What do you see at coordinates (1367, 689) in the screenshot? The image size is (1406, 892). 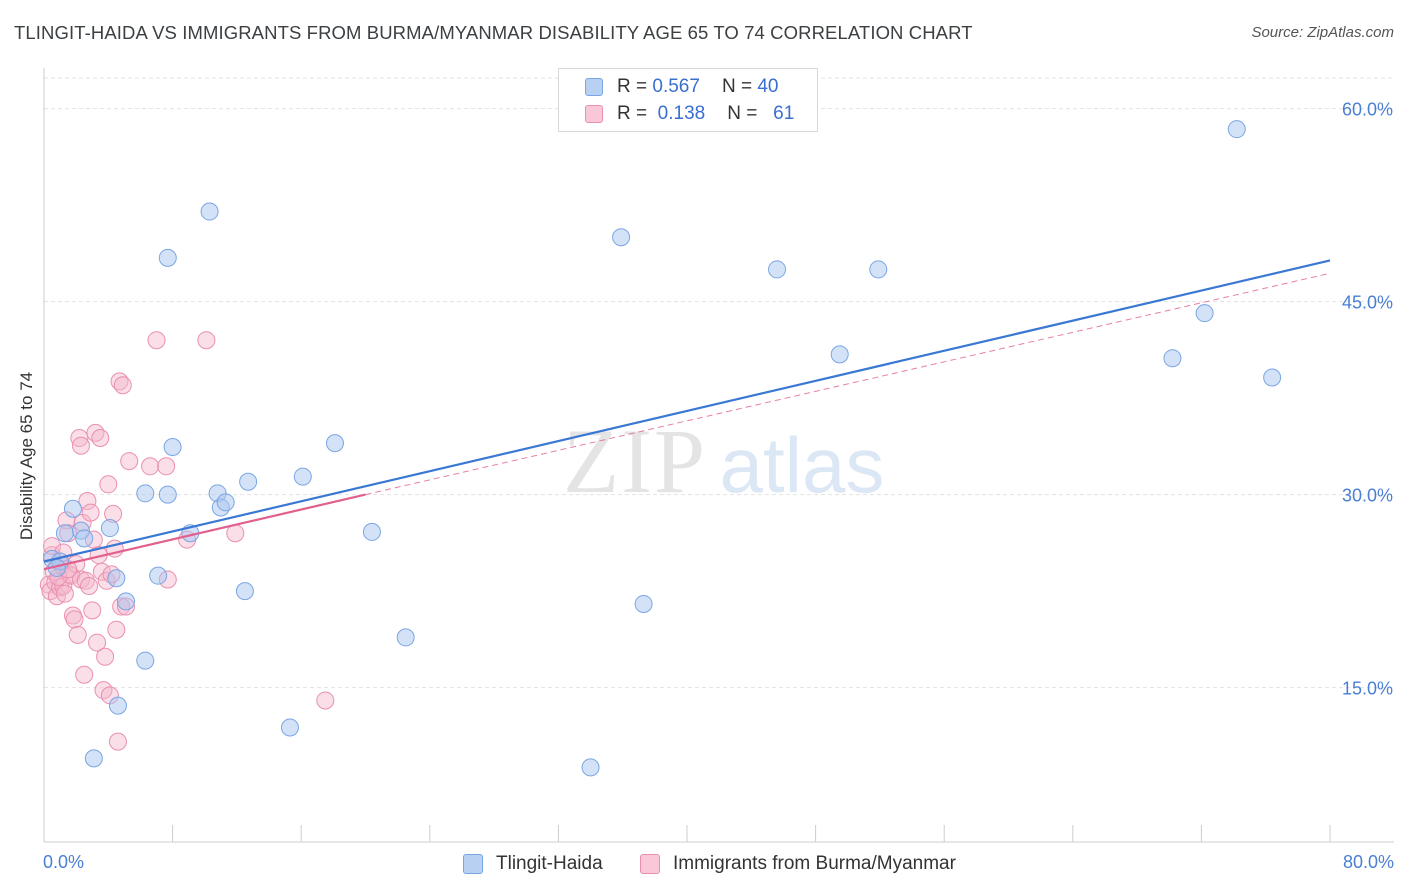 I see `y-tick-label: 15.0%` at bounding box center [1367, 689].